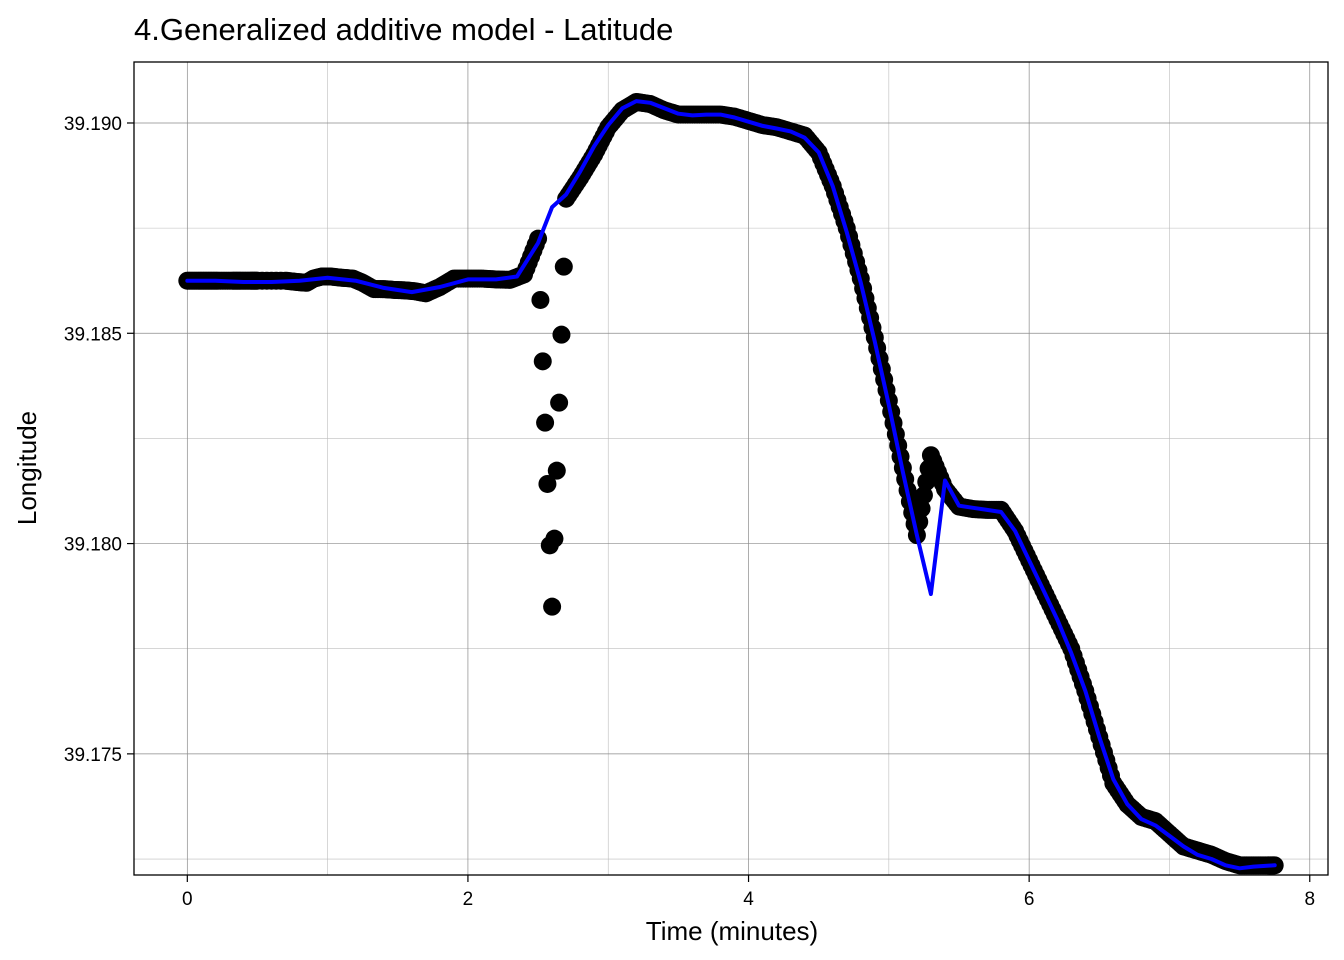 This screenshot has width=1344, height=960. Describe the element at coordinates (93, 334) in the screenshot. I see `y-tick-label: 39.185` at that location.